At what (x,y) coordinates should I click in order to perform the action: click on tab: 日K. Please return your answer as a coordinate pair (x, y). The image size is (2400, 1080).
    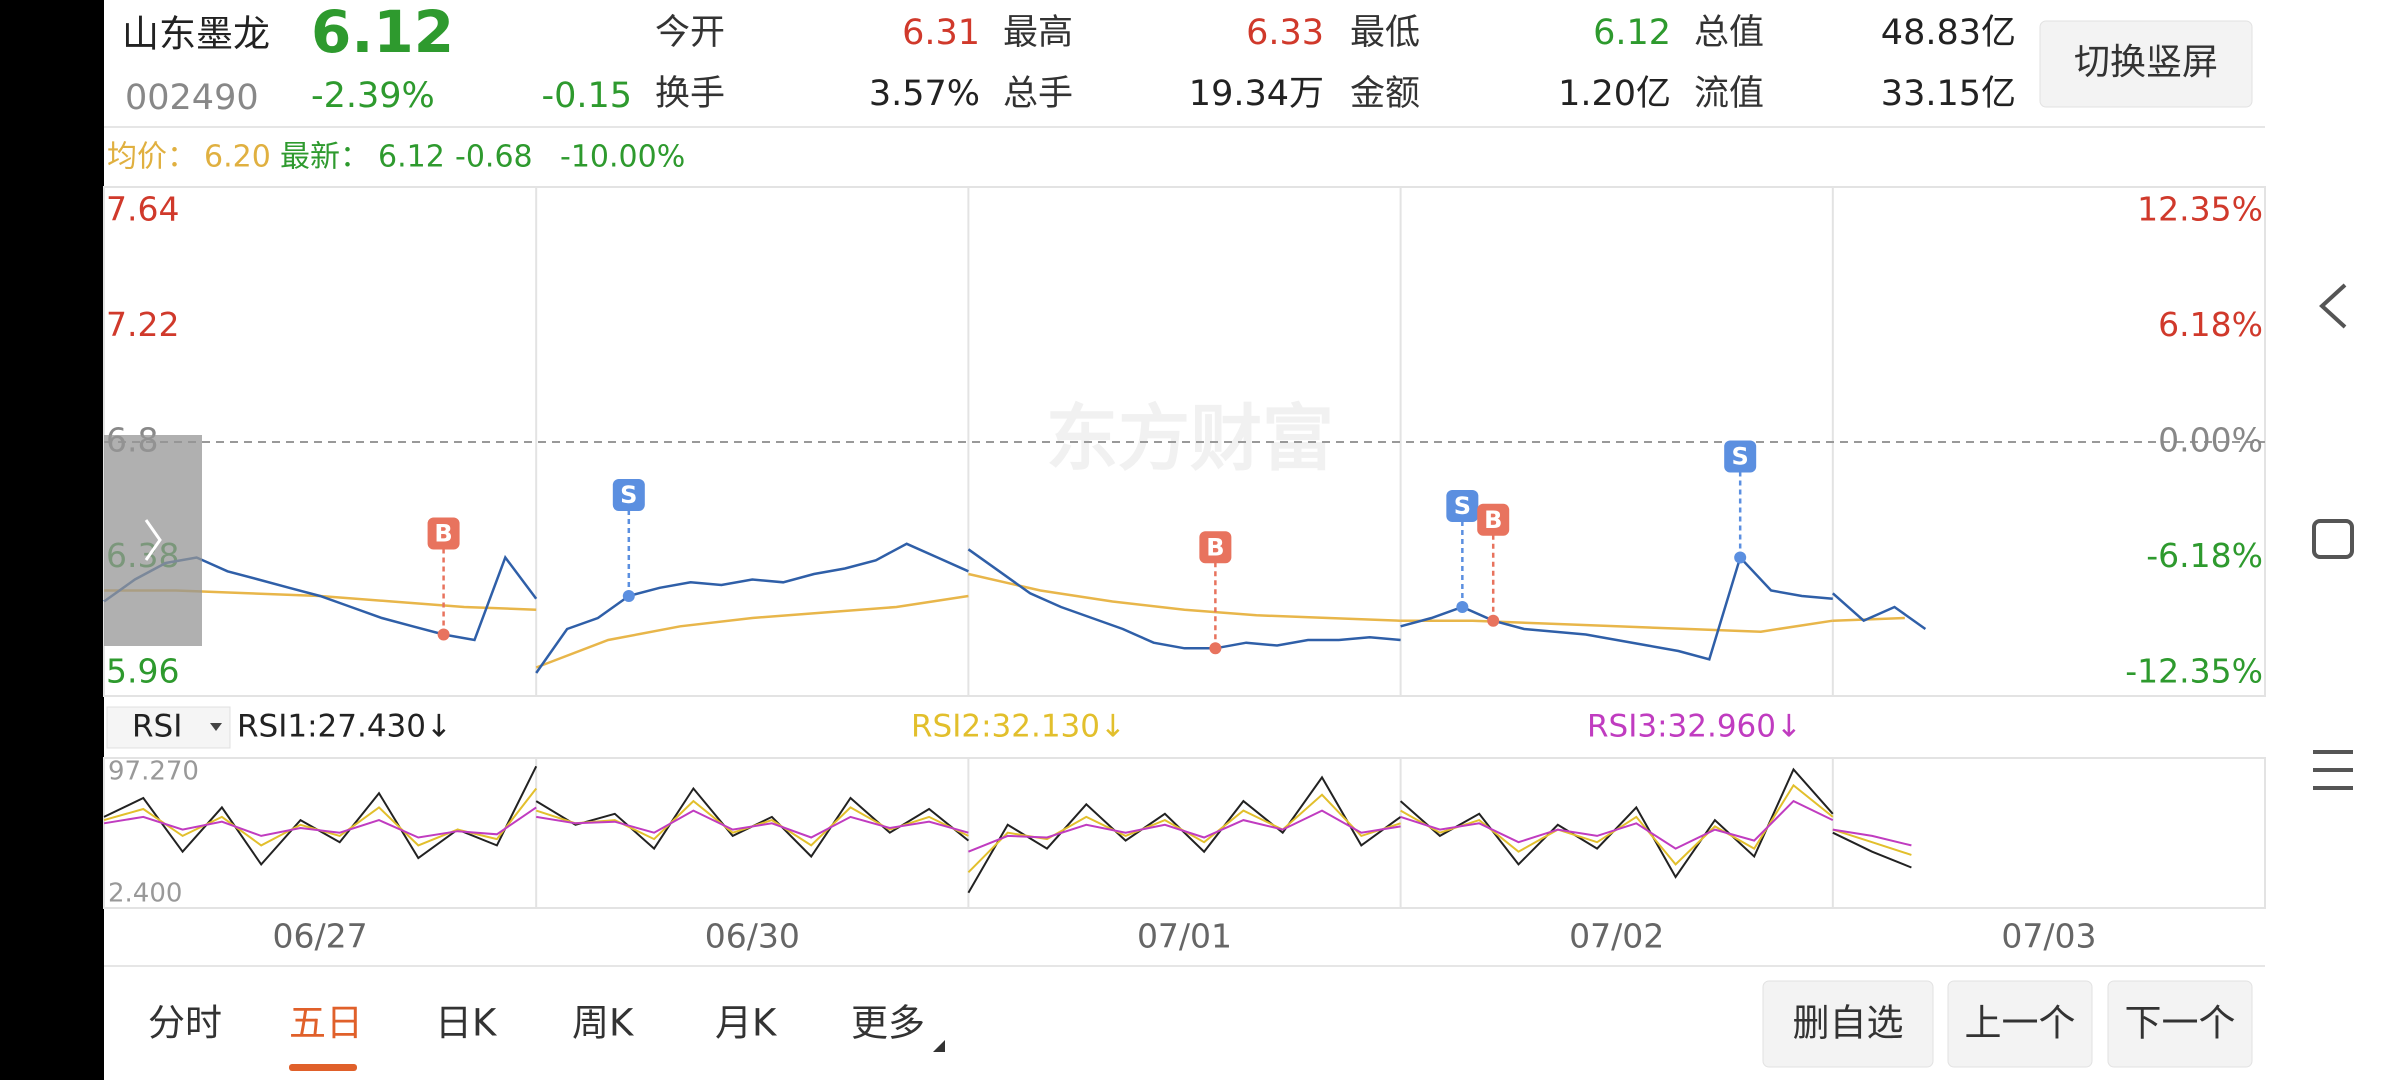
    Looking at the image, I should click on (466, 1023).